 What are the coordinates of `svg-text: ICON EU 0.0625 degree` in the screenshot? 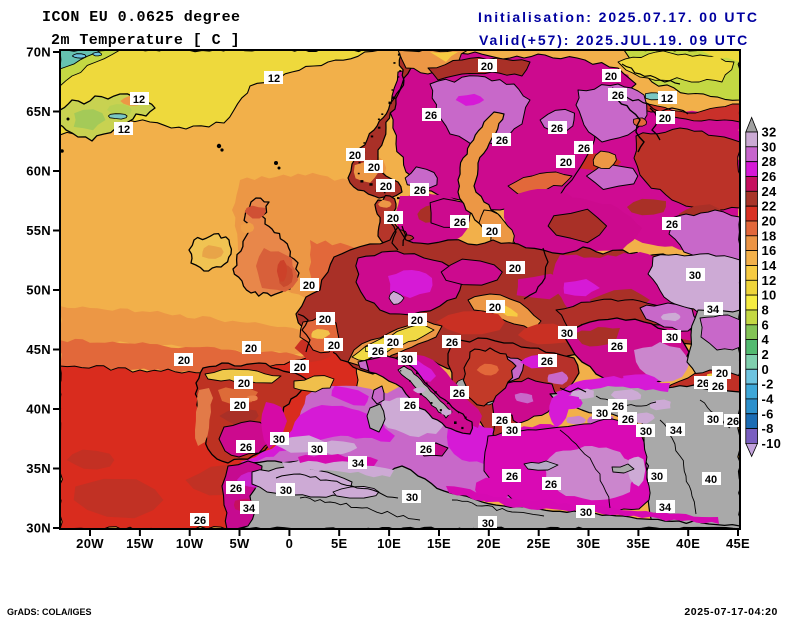 It's located at (141, 17).